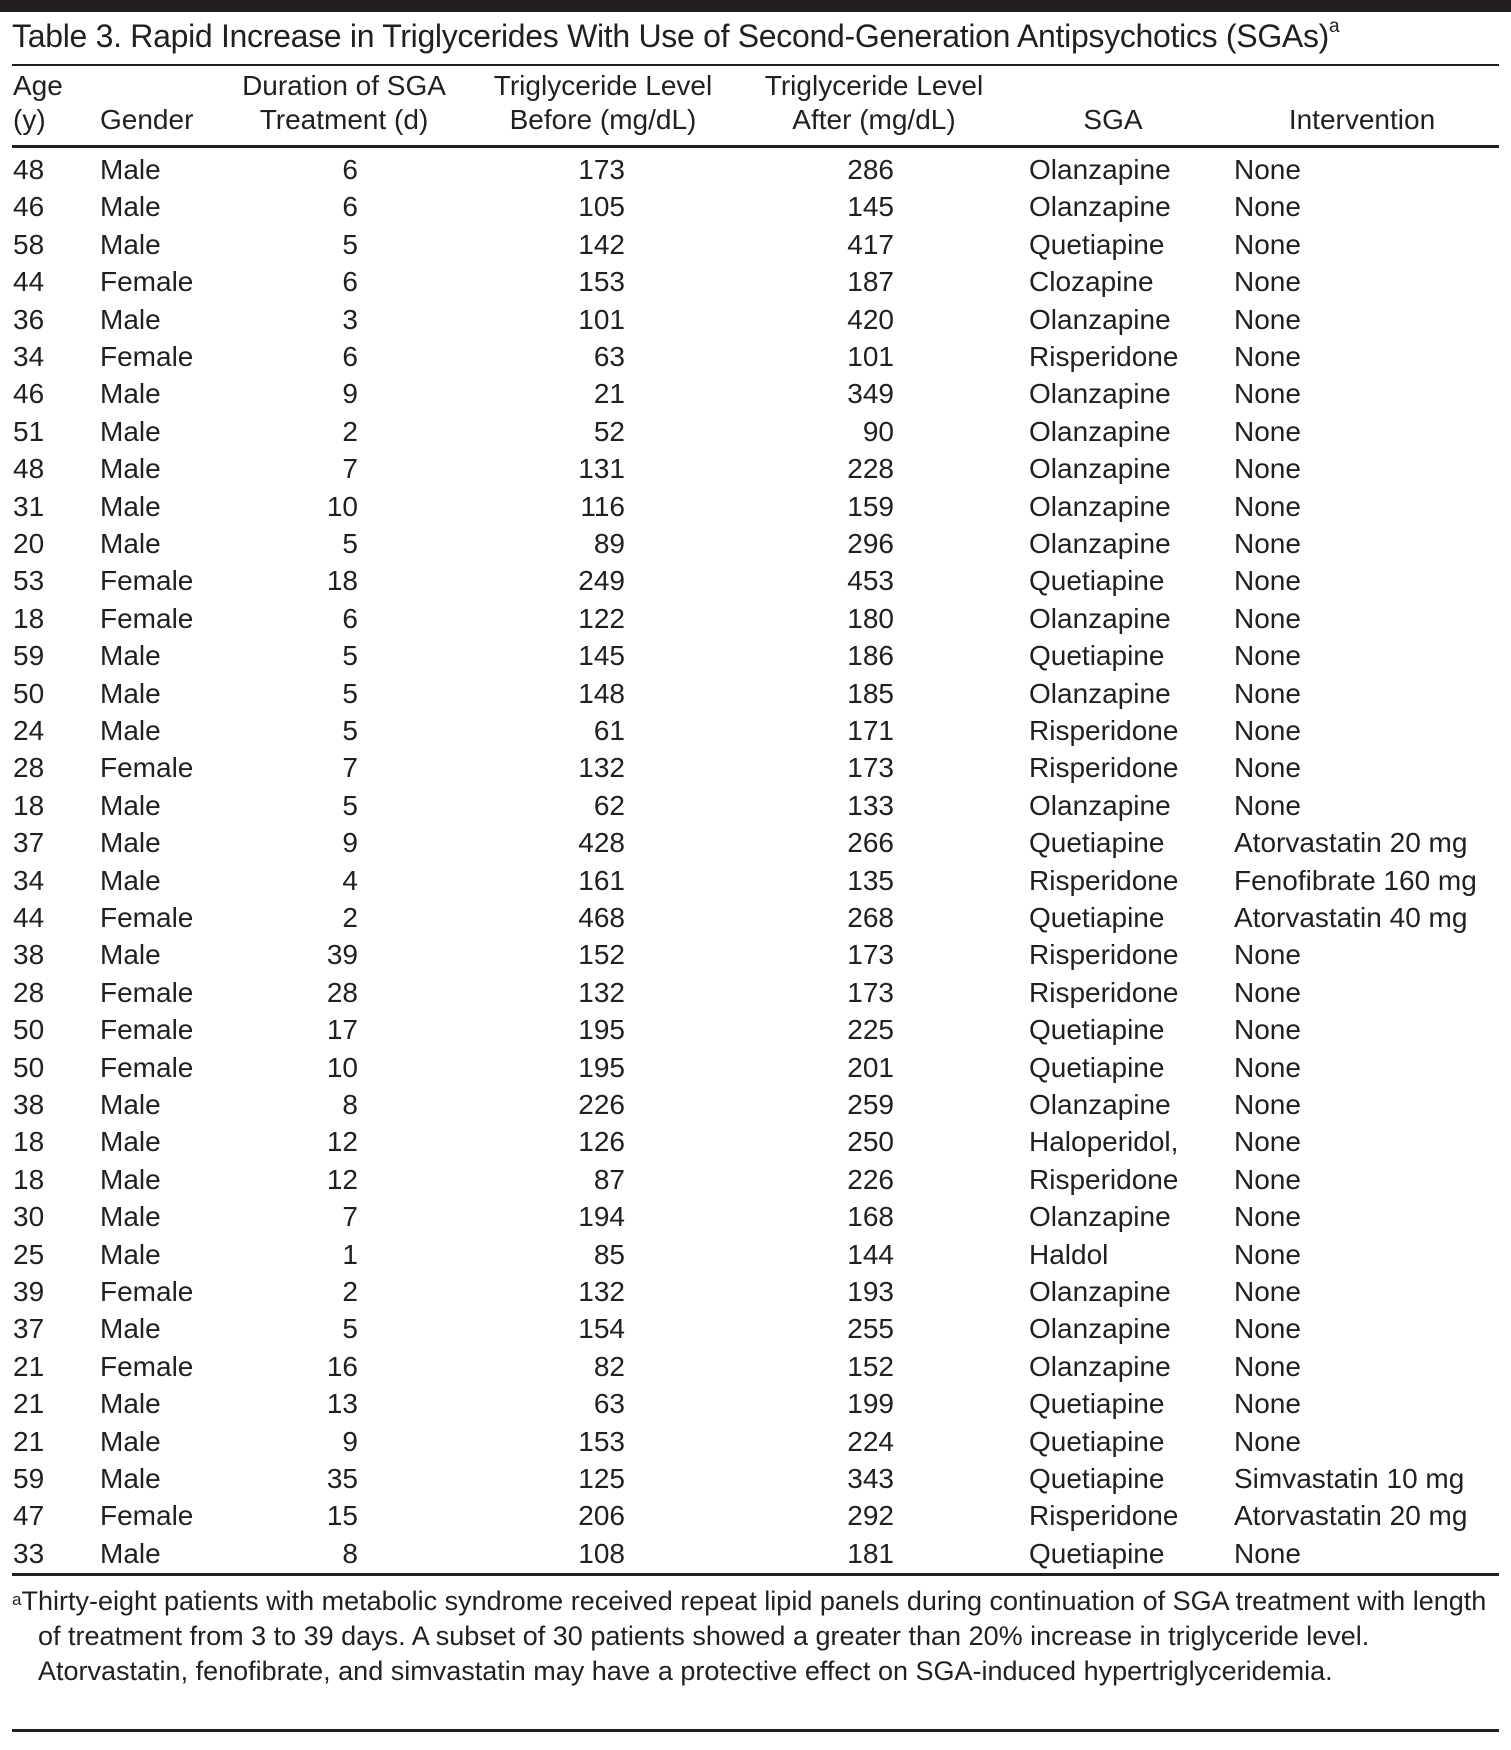 The height and width of the screenshot is (1750, 1511). What do you see at coordinates (29, 244) in the screenshot?
I see `cell-age: 58` at bounding box center [29, 244].